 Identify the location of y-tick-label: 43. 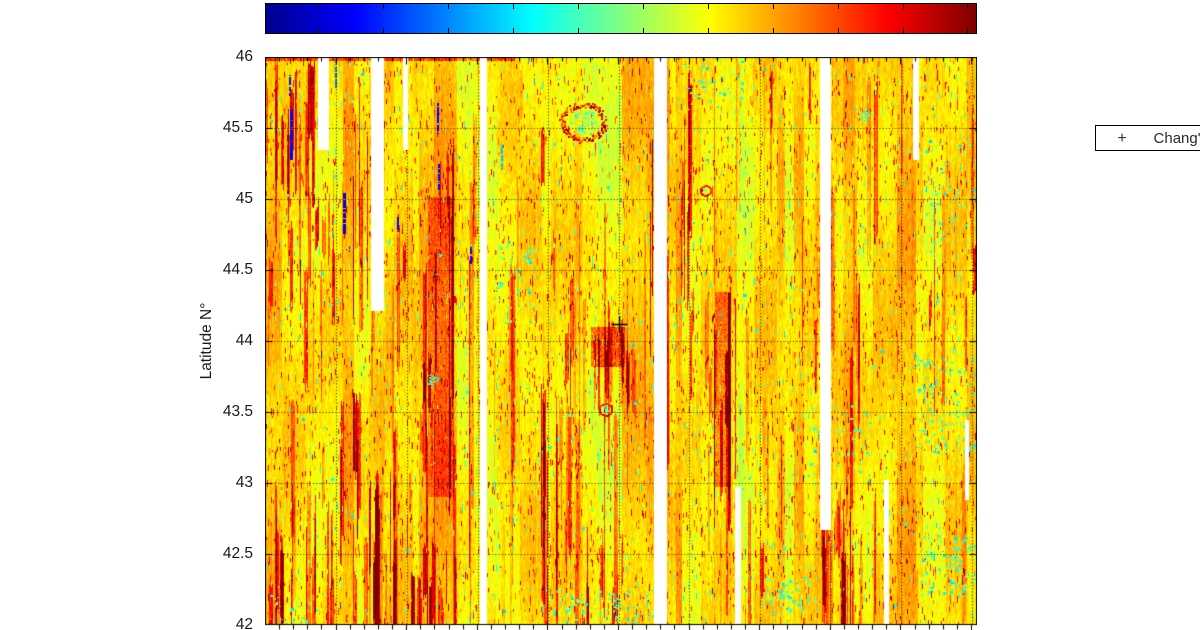
(244, 482).